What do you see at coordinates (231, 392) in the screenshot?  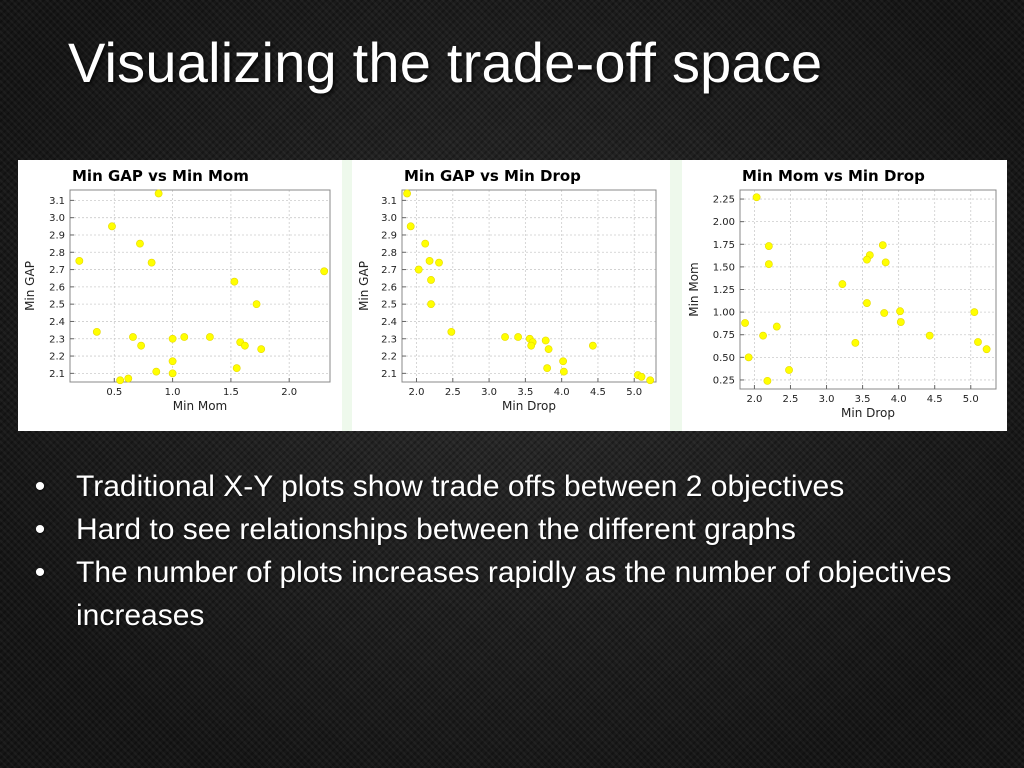 I see `x-tick-label: 1.5` at bounding box center [231, 392].